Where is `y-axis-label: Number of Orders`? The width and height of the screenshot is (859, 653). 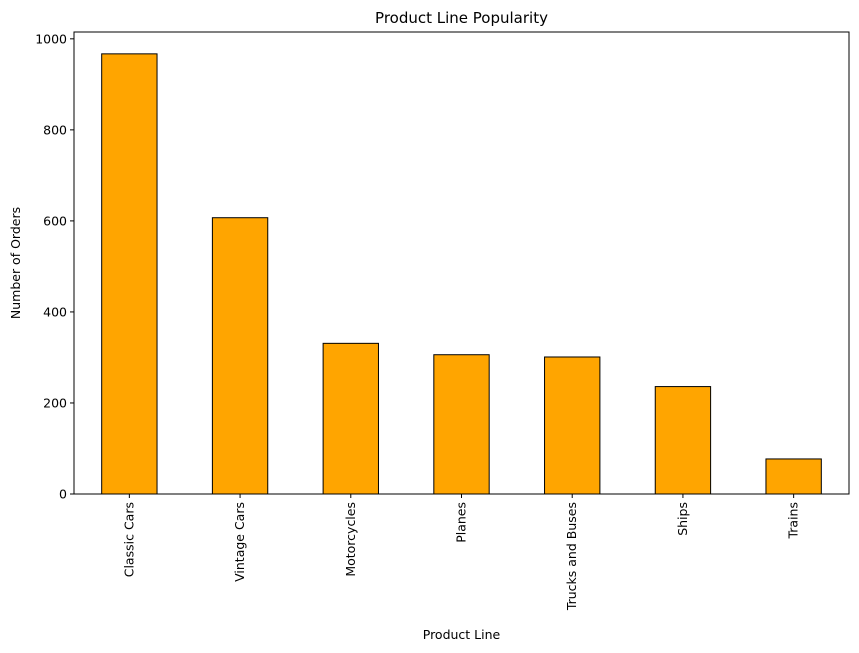
y-axis-label: Number of Orders is located at coordinates (15, 263).